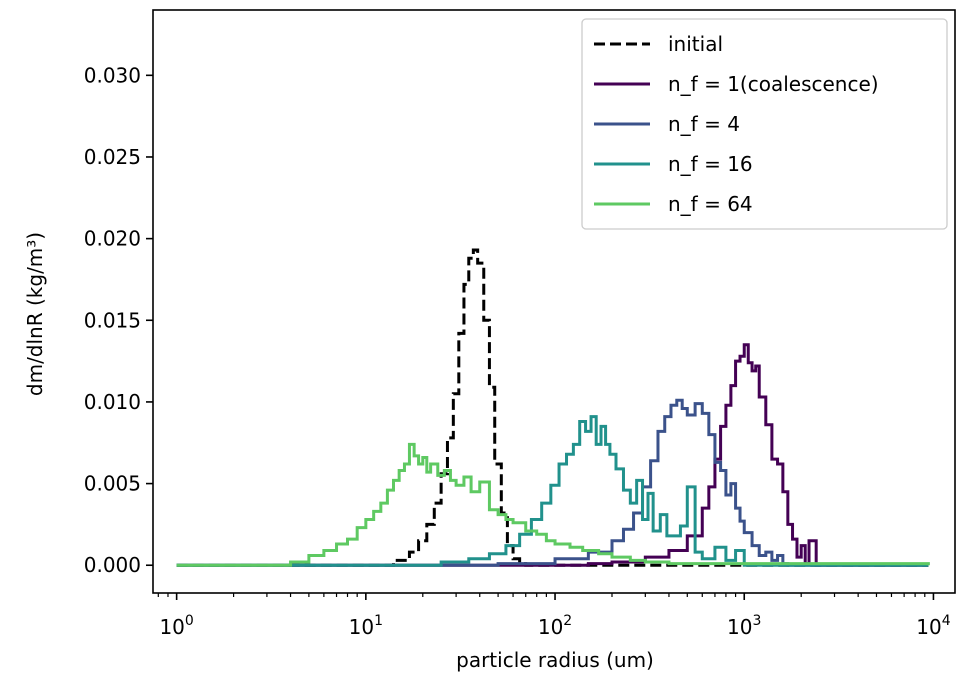 Image resolution: width=971 pixels, height=676 pixels. I want to click on legend-label: n_f = 1(coalescence), so click(773, 84).